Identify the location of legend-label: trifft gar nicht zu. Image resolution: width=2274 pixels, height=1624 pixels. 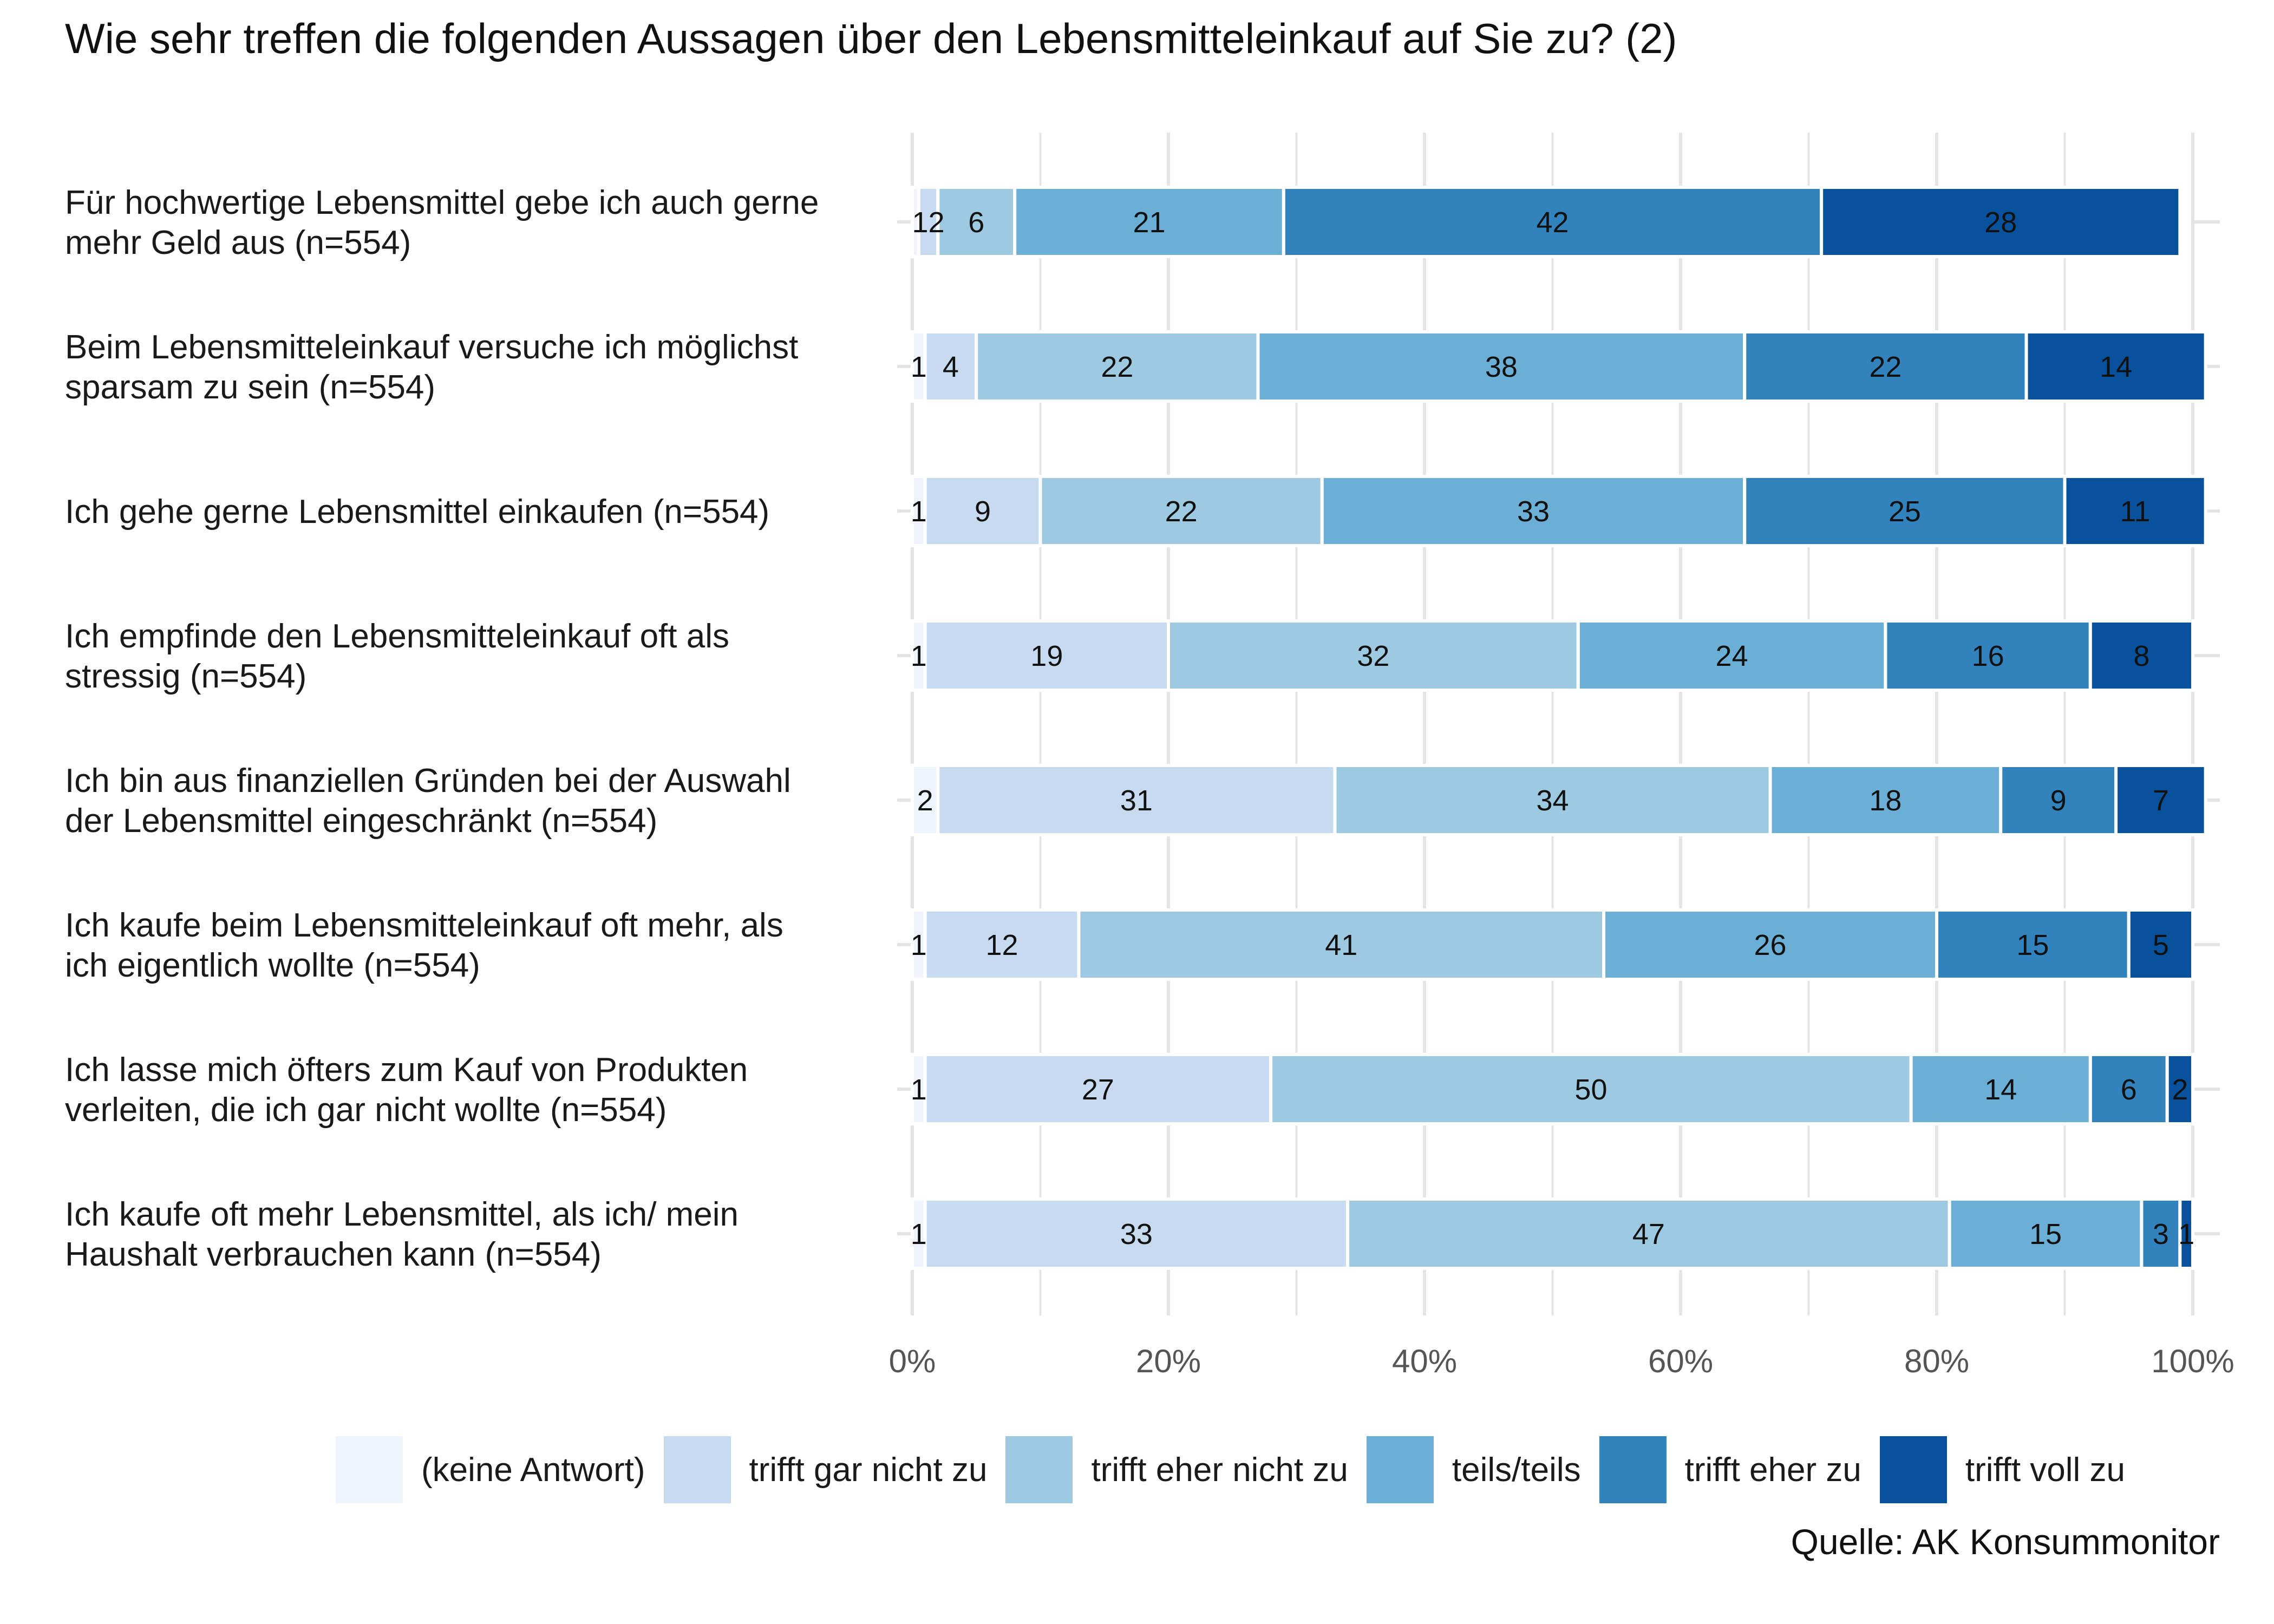
(869, 1470).